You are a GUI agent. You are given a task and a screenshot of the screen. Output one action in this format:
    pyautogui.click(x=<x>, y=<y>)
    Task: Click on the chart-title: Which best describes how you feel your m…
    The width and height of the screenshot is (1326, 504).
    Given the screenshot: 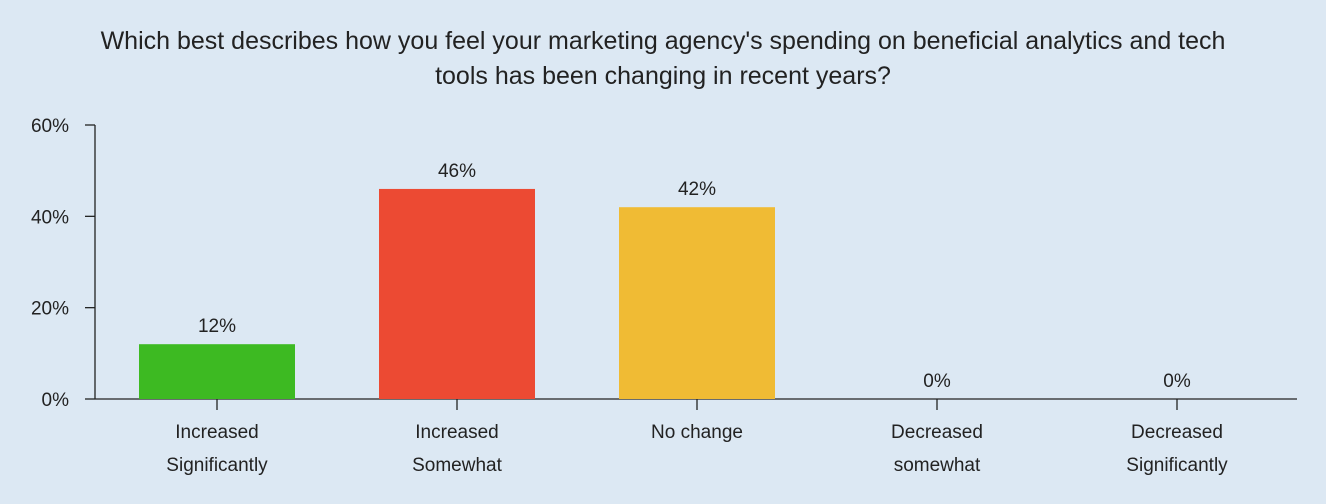 What is the action you would take?
    pyautogui.click(x=663, y=59)
    